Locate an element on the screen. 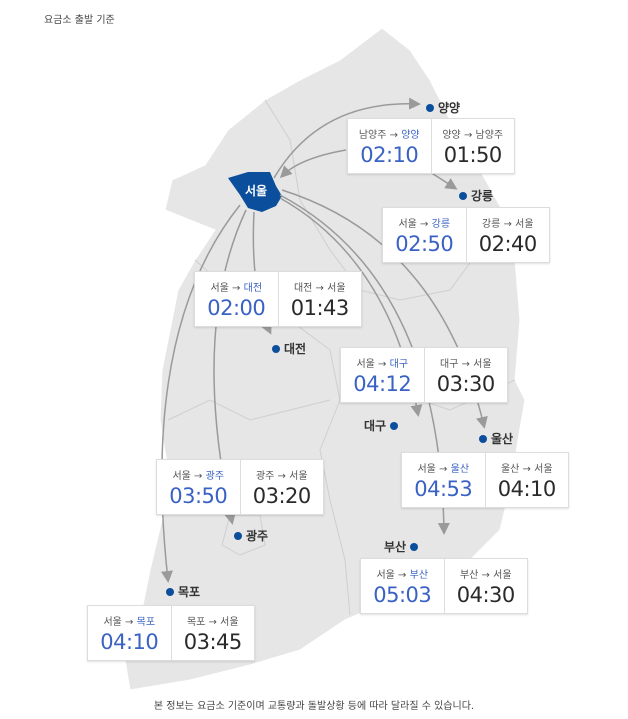  seoul-label: 서울 is located at coordinates (256, 191).